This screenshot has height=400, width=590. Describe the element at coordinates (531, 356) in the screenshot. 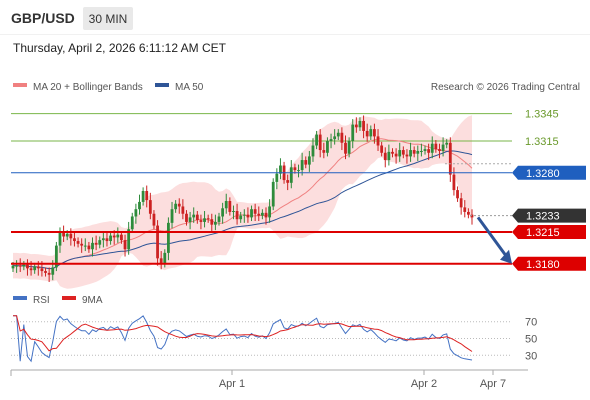

I see `rsi-tick-label: 30` at that location.